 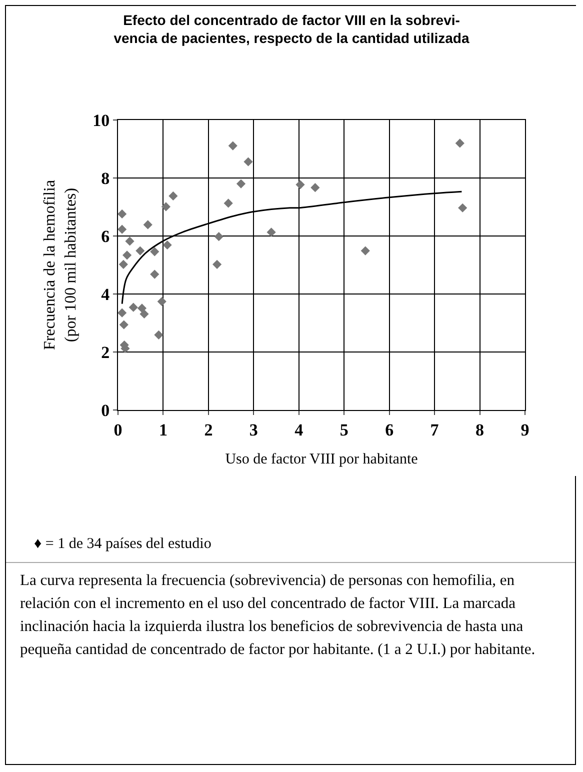 I want to click on y-tick-label: 6, so click(x=105, y=236).